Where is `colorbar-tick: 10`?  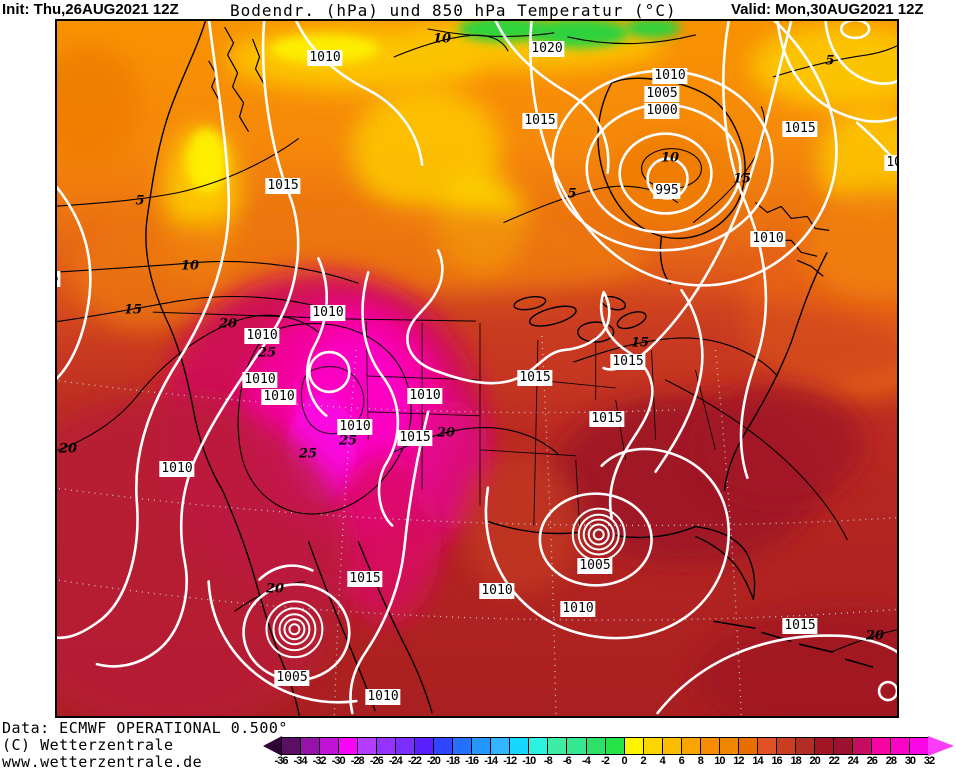
colorbar-tick: 10 is located at coordinates (719, 761).